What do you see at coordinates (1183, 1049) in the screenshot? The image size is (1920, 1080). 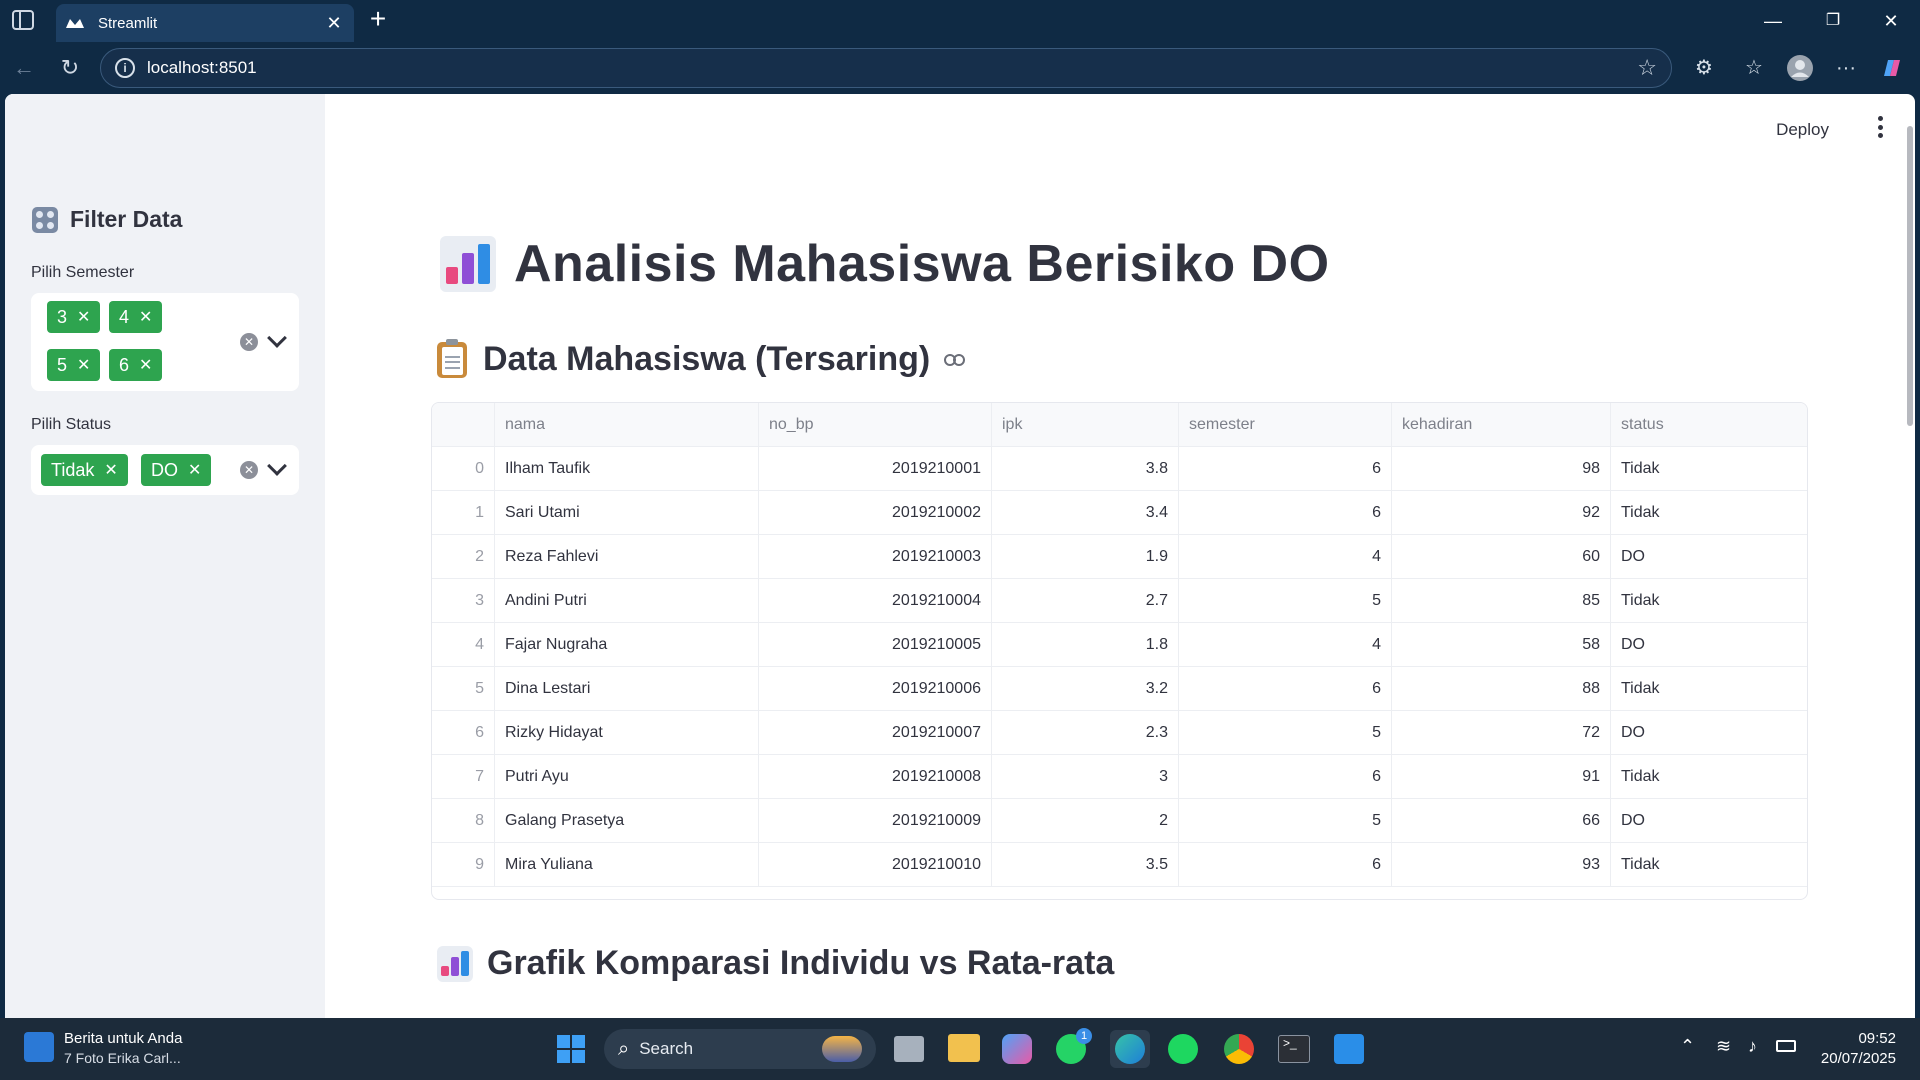 I see `spotify-icon` at bounding box center [1183, 1049].